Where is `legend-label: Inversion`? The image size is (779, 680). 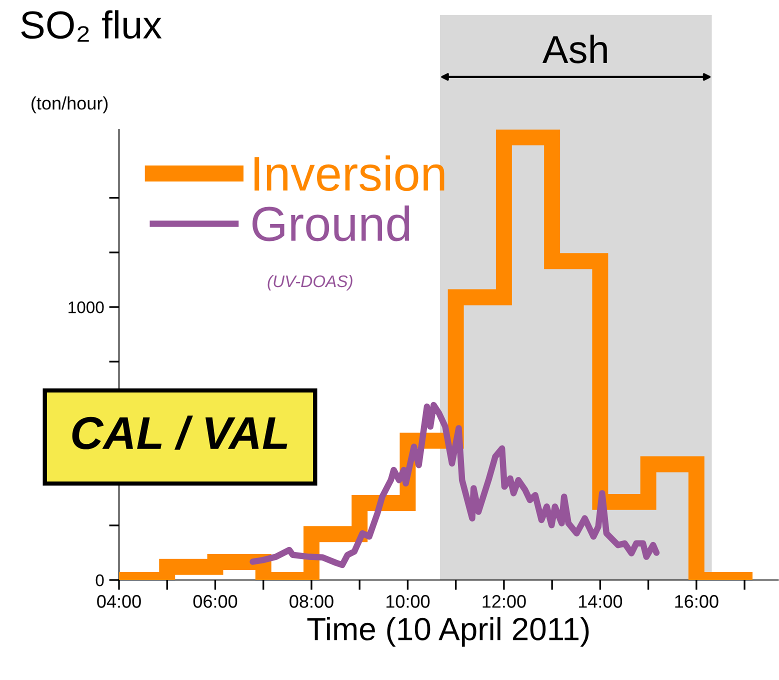 legend-label: Inversion is located at coordinates (349, 173).